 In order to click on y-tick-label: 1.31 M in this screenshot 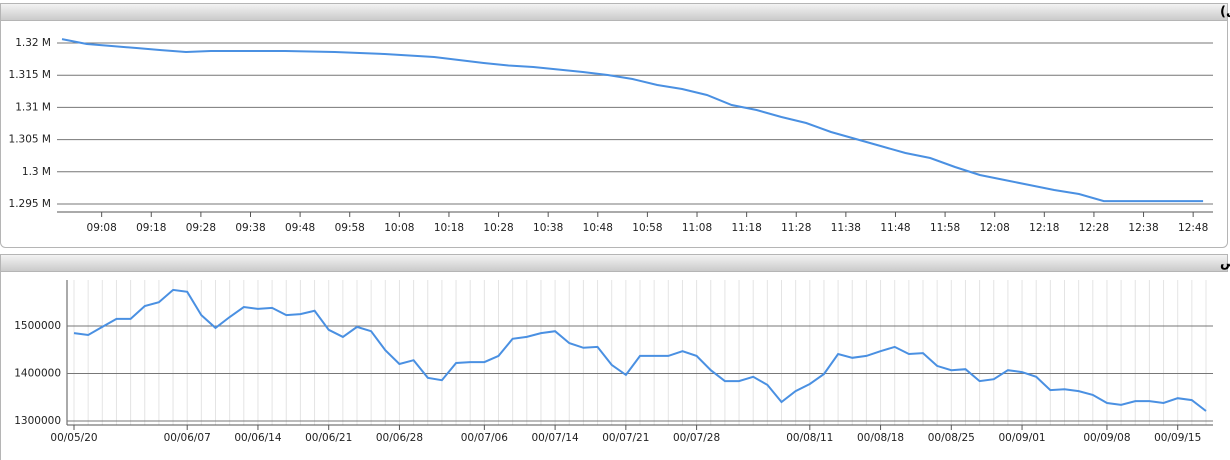, I will do `click(33, 107)`.